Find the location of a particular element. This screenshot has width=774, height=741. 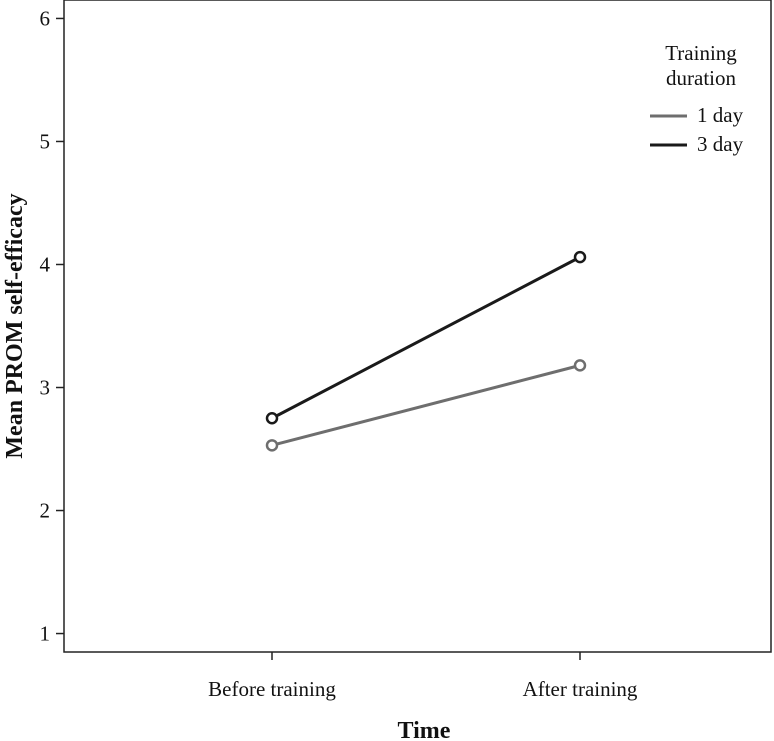

legend-items: 1 day 3 day is located at coordinates (697, 129).